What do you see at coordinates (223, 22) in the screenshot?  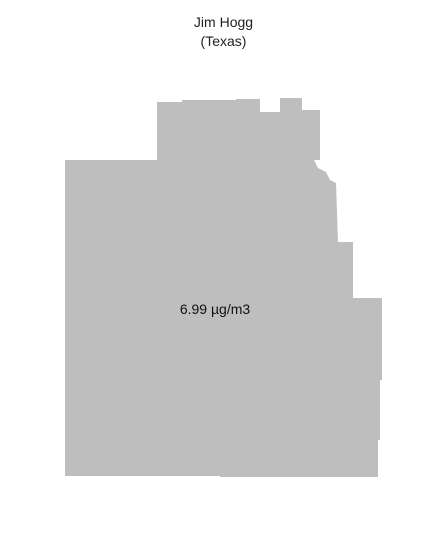 I see `county-name: Jim Hogg` at bounding box center [223, 22].